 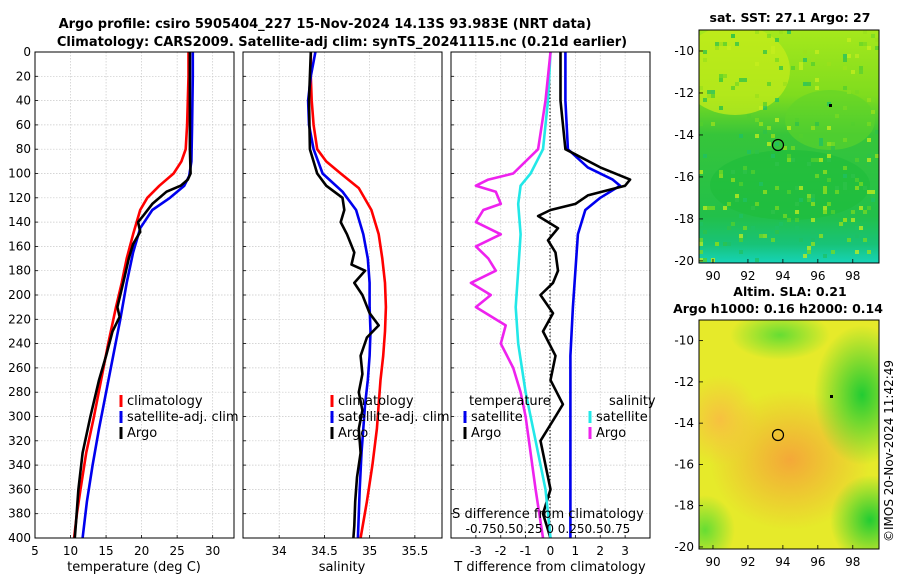 I want to click on y-tick-label: 100, so click(x=19, y=174).